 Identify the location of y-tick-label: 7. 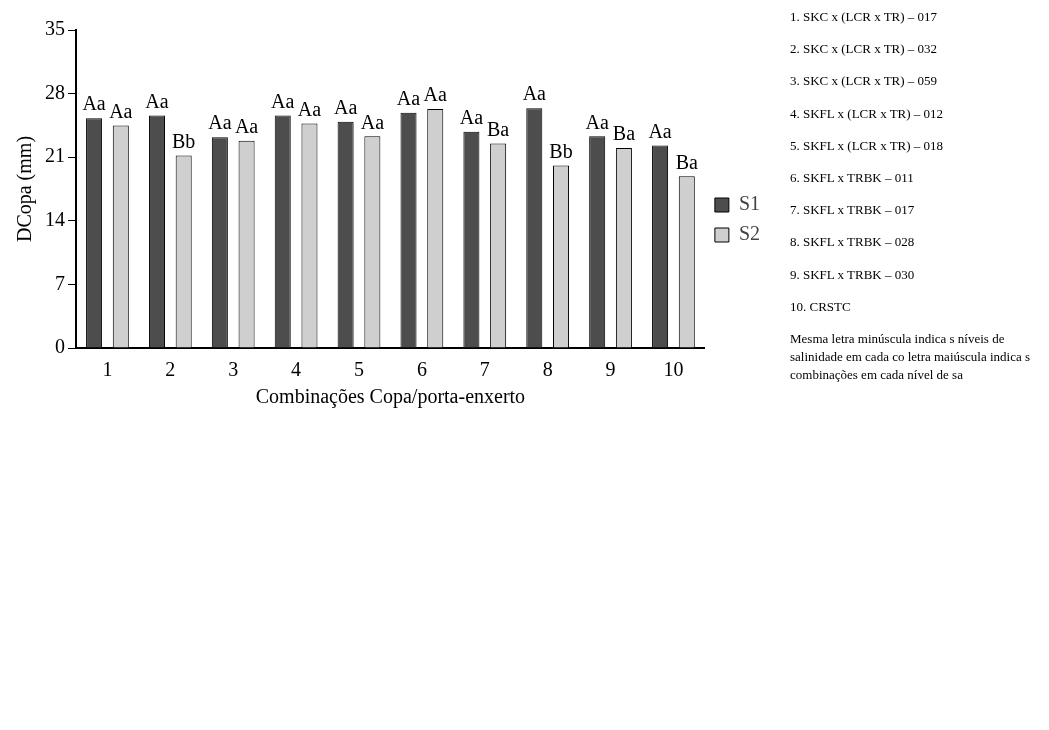
(60, 282).